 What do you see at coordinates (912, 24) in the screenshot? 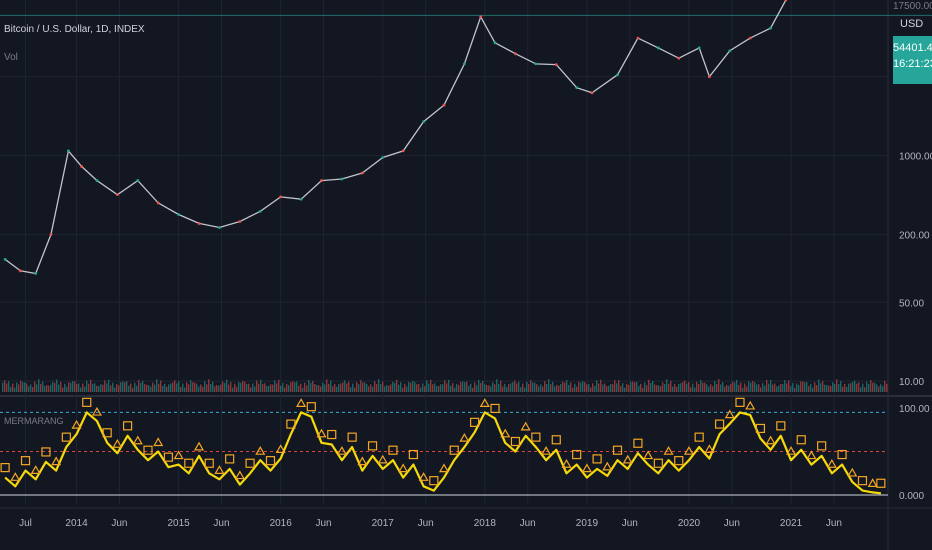
I see `currency-label: USD` at bounding box center [912, 24].